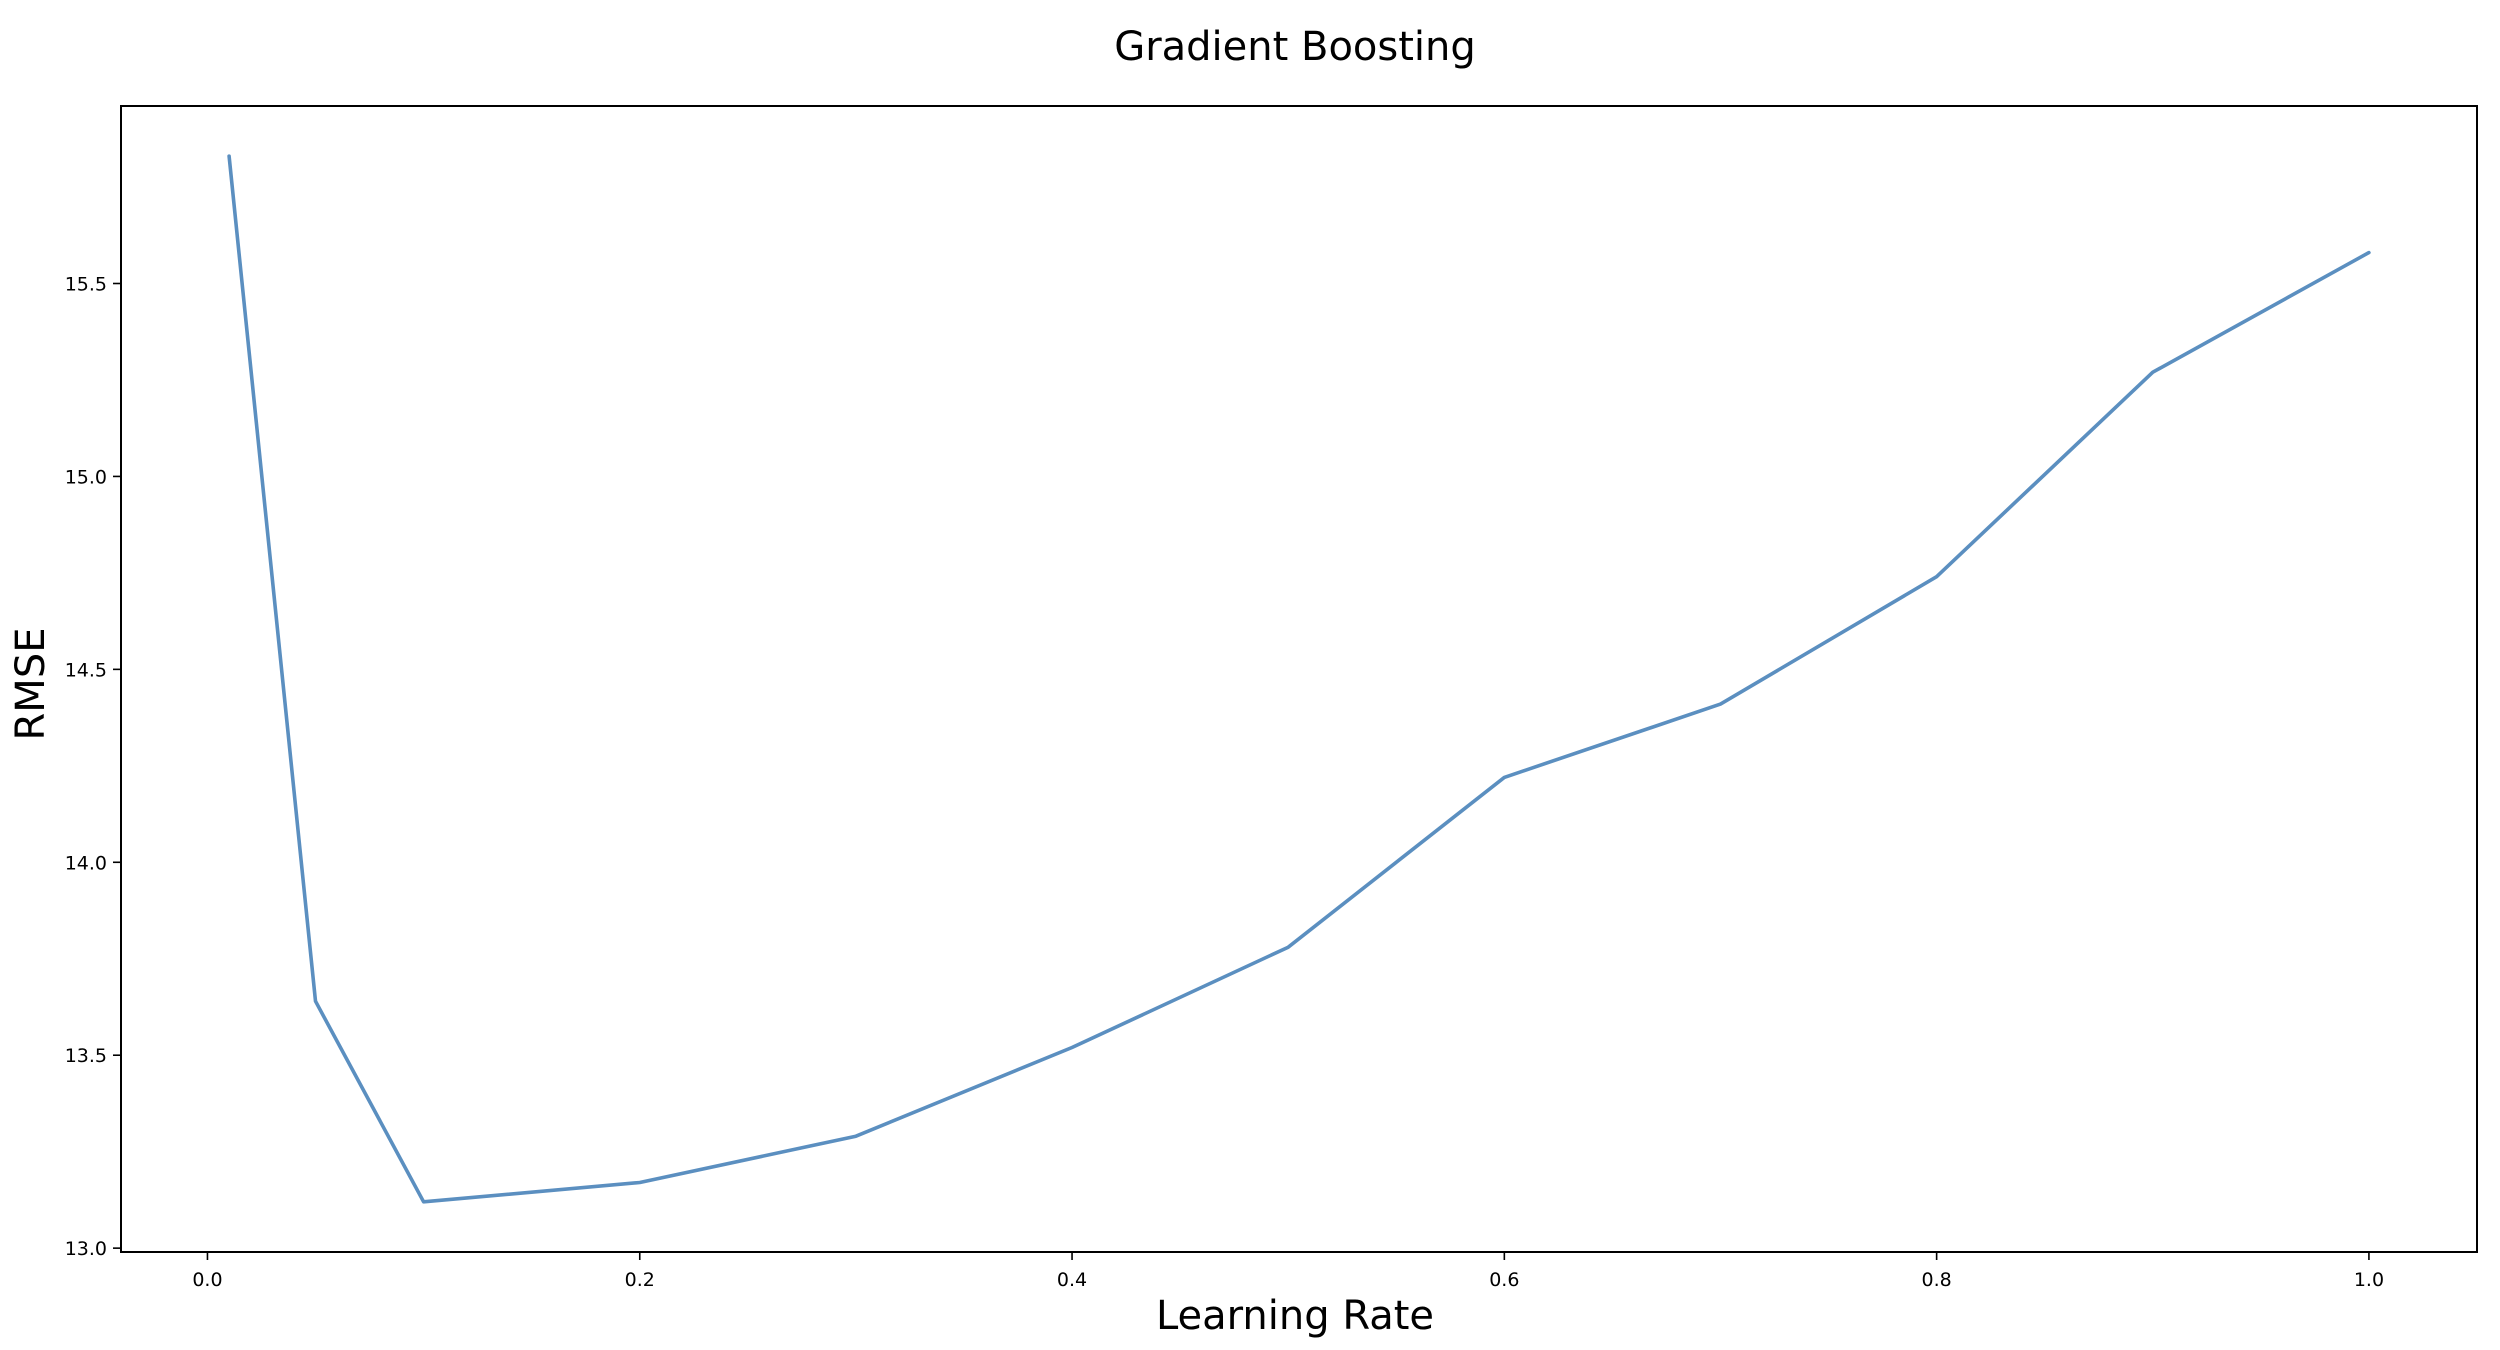 The width and height of the screenshot is (2500, 1350). What do you see at coordinates (2369, 1280) in the screenshot?
I see `x-tick-label: 1.0` at bounding box center [2369, 1280].